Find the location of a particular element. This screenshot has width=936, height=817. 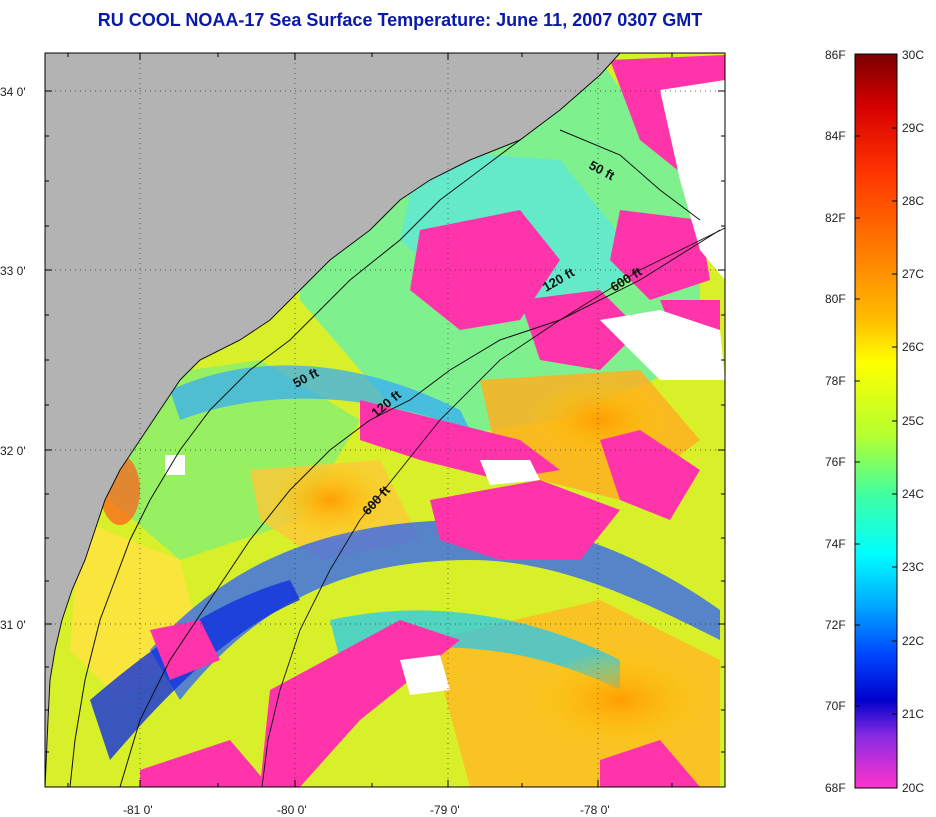

colorbar-c-label: 30C is located at coordinates (913, 55).